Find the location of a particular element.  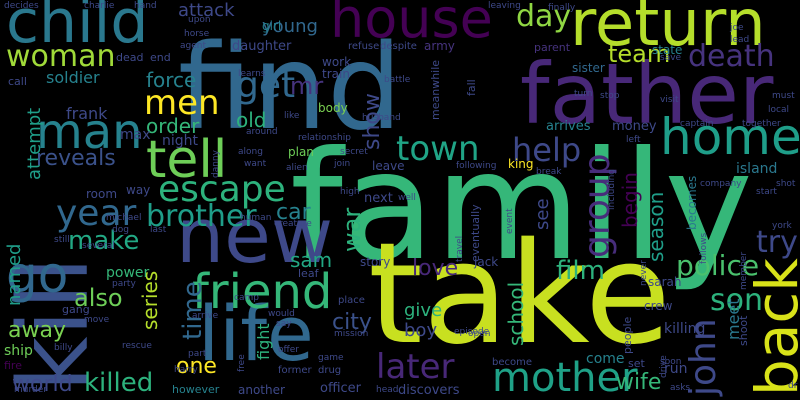

word-film: film is located at coordinates (580, 271).